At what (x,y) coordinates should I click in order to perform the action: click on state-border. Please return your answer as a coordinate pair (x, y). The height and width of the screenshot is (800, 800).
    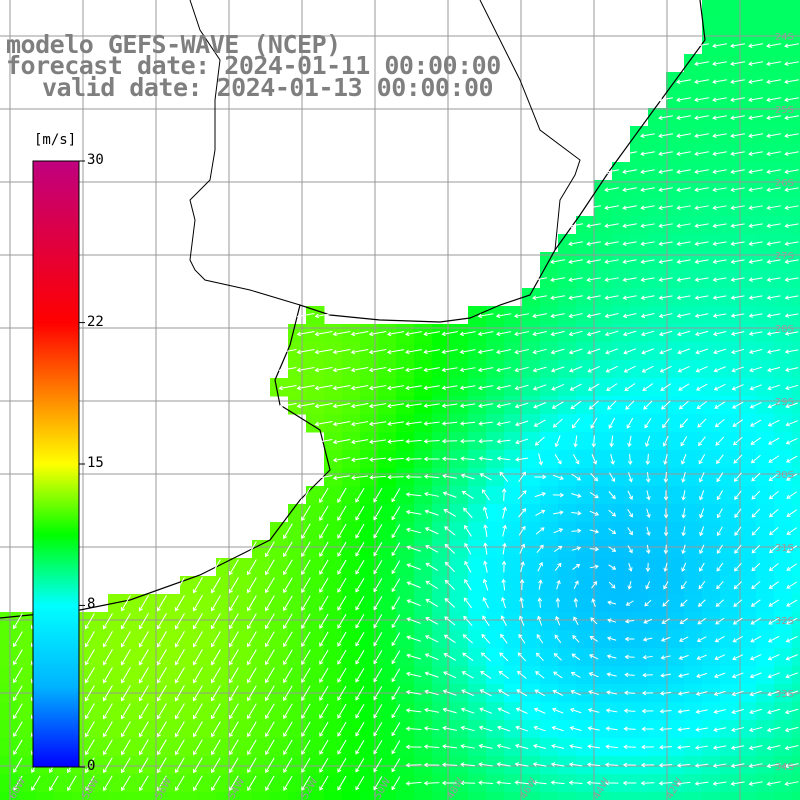
    Looking at the image, I should click on (530, 125).